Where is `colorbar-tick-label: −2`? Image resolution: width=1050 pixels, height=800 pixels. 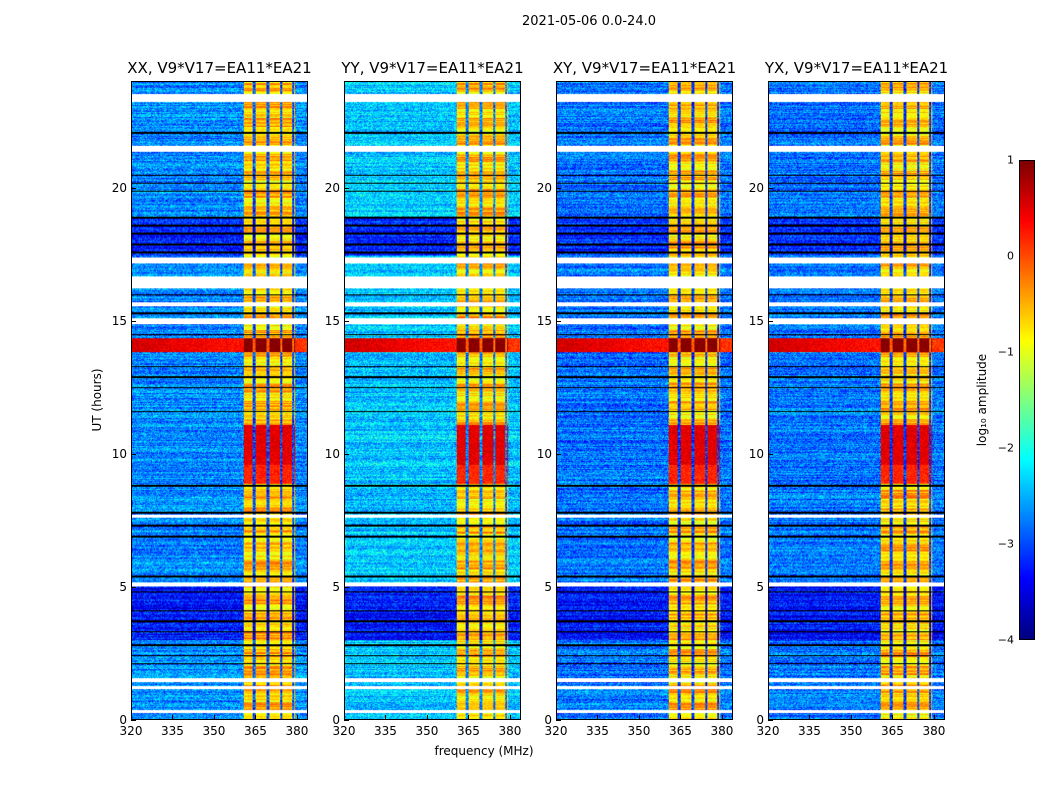
colorbar-tick-label: −2 is located at coordinates (1005, 448).